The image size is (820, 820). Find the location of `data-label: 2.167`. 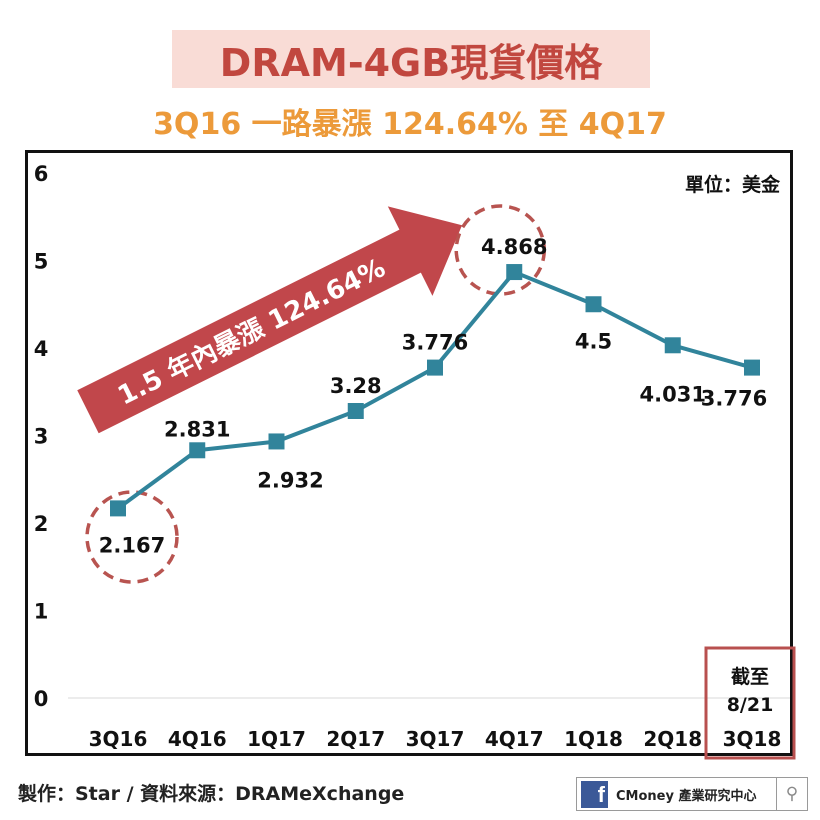

data-label: 2.167 is located at coordinates (132, 545).